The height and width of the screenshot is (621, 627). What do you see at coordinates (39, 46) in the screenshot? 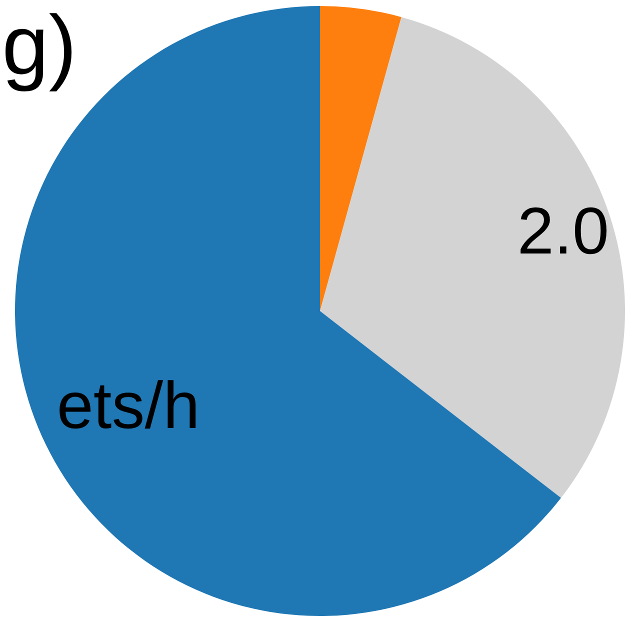
I see `chart-title: g)` at bounding box center [39, 46].